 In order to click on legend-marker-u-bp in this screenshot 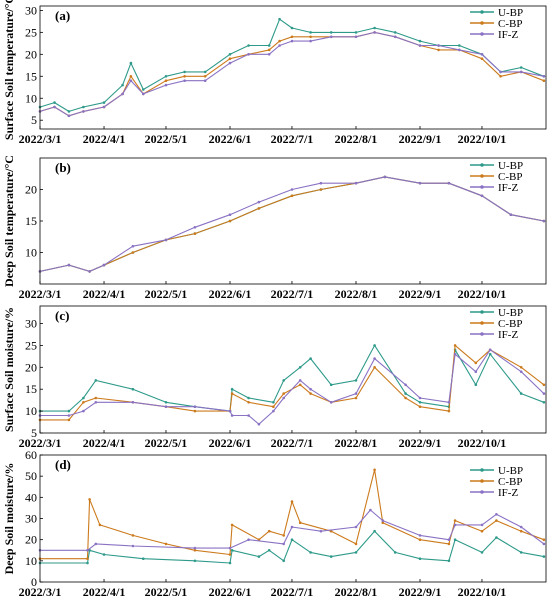, I will do `click(482, 470)`.